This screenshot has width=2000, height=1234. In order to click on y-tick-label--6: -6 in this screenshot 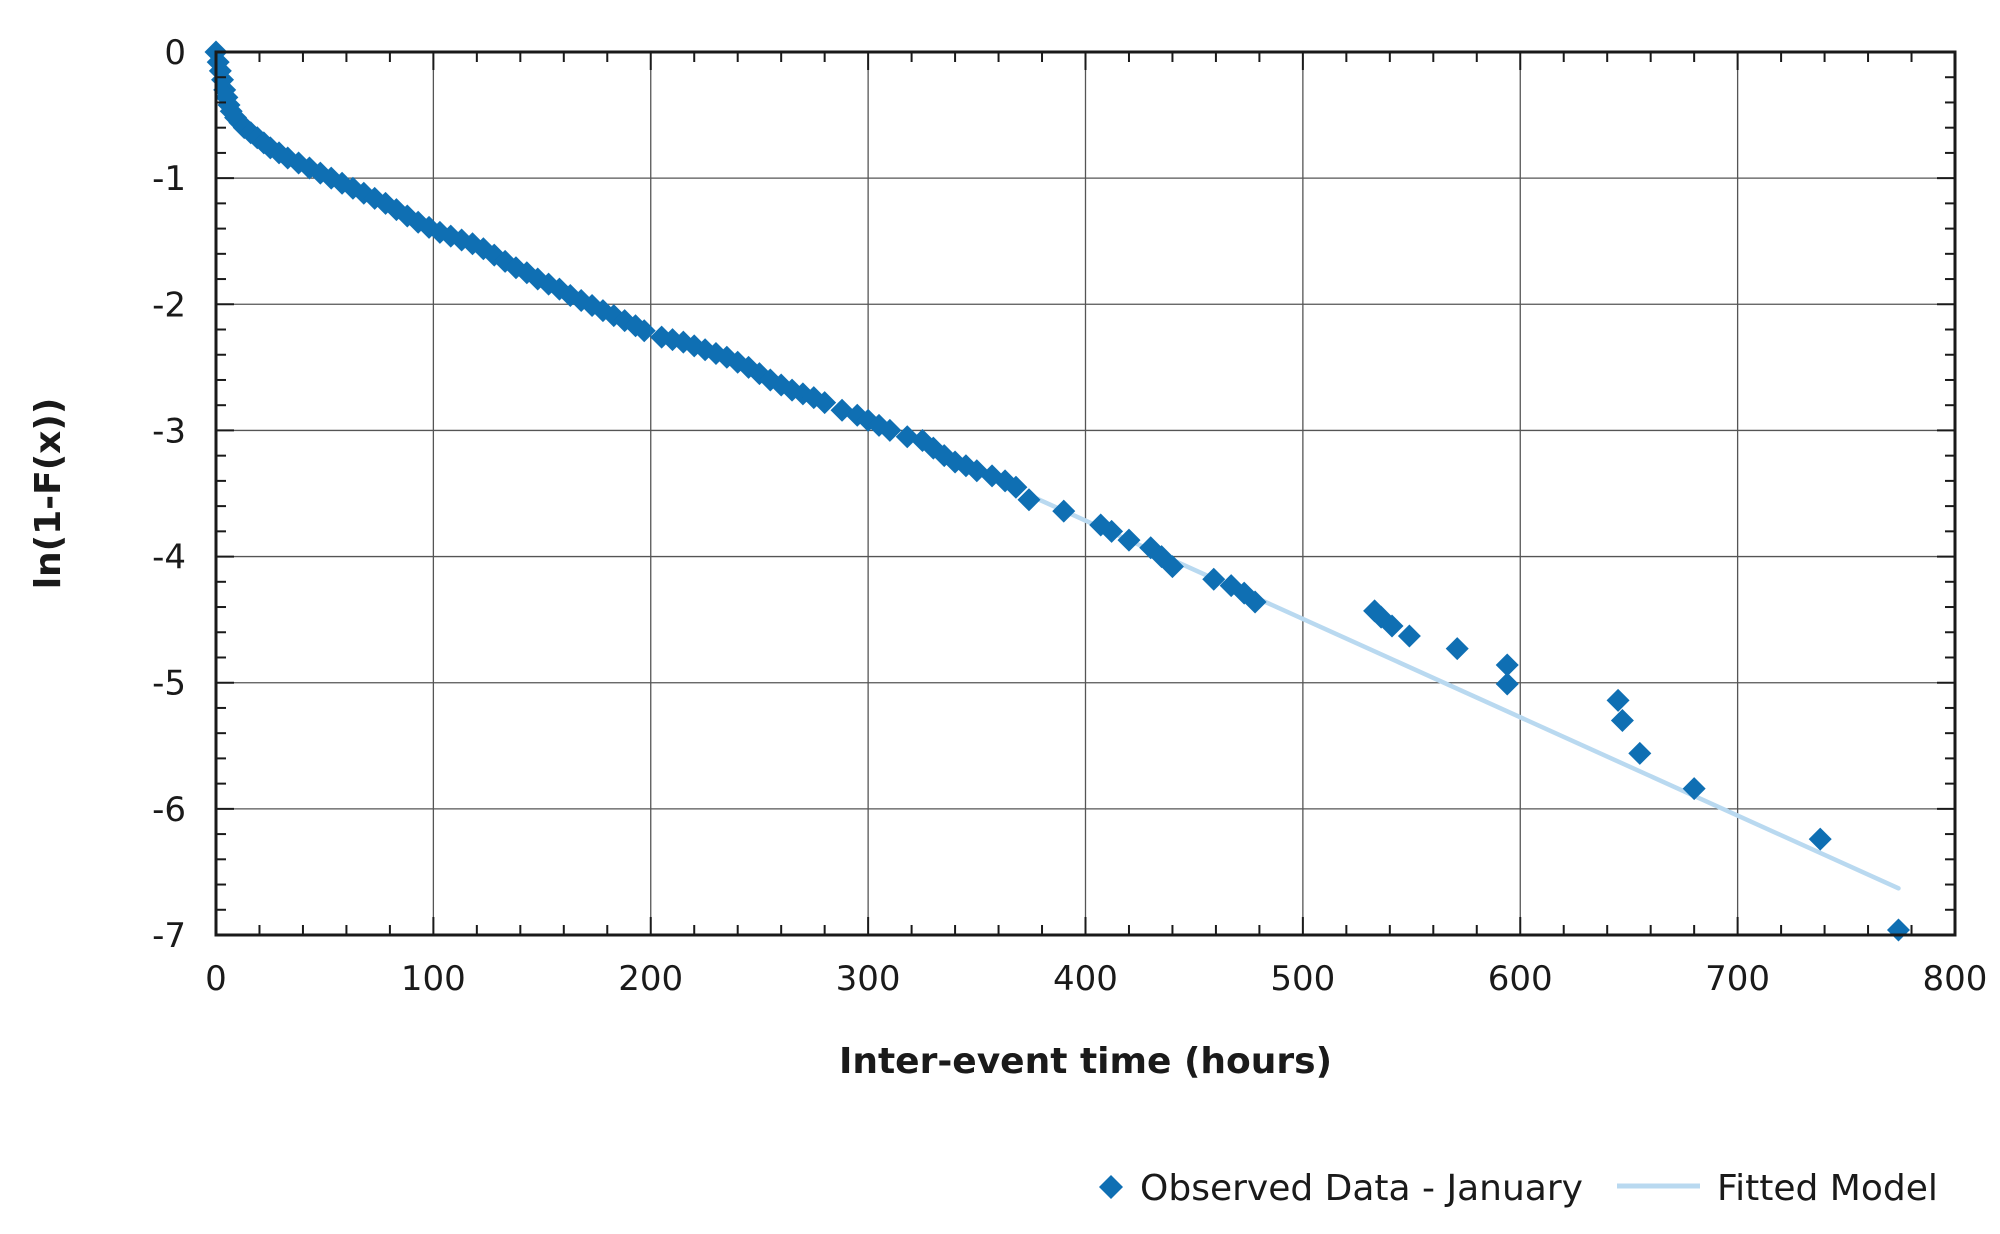, I will do `click(169, 810)`.